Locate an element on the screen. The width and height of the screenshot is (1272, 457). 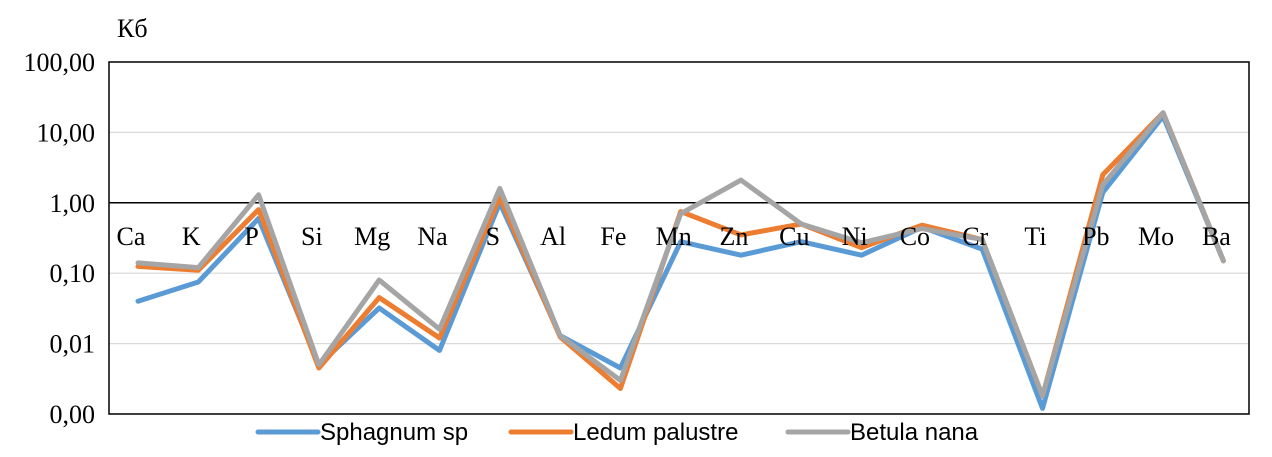
legend-label: Ledum palustre is located at coordinates (655, 432).